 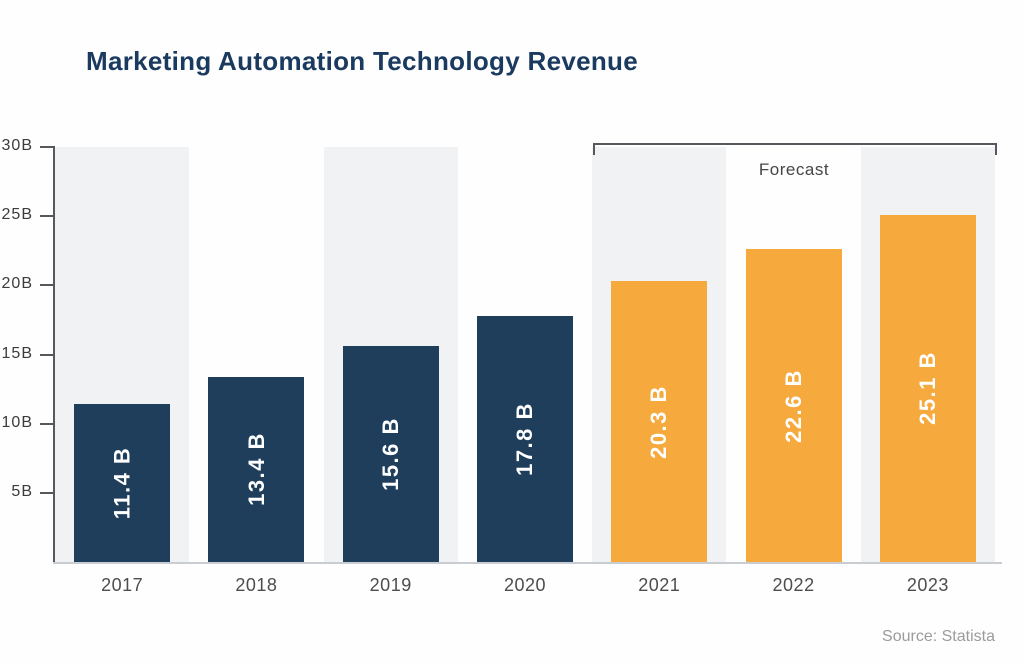 I want to click on x-axis-label-2021: 2021, so click(x=659, y=585).